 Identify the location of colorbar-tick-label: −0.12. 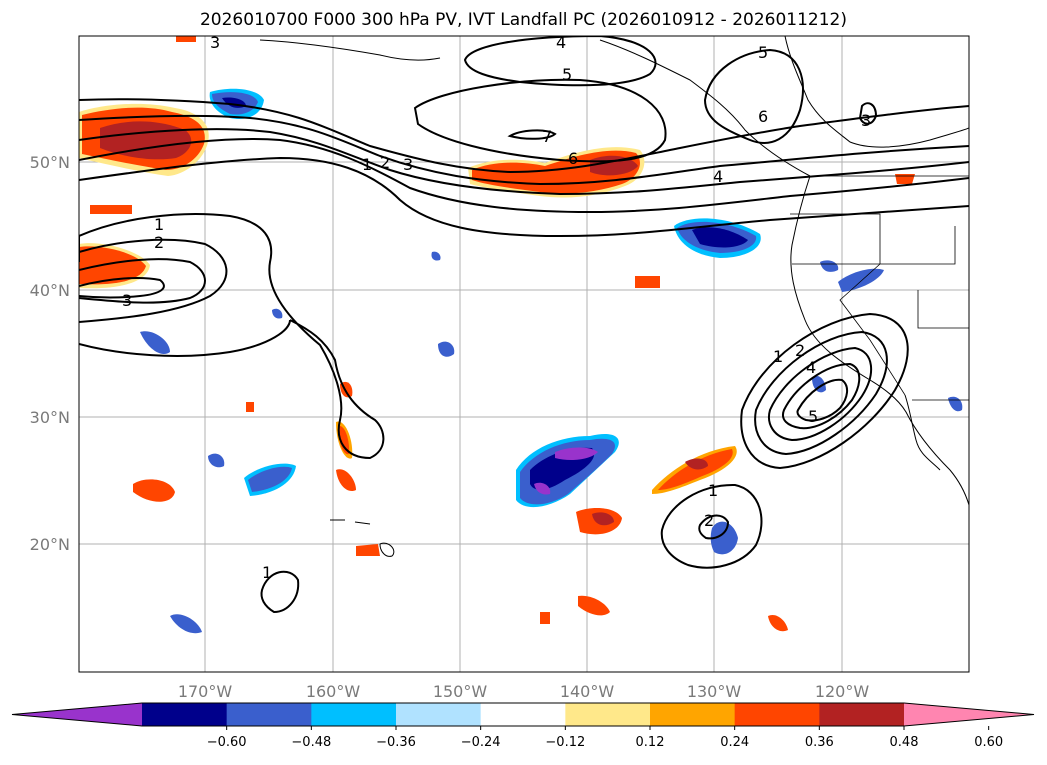
(565, 742).